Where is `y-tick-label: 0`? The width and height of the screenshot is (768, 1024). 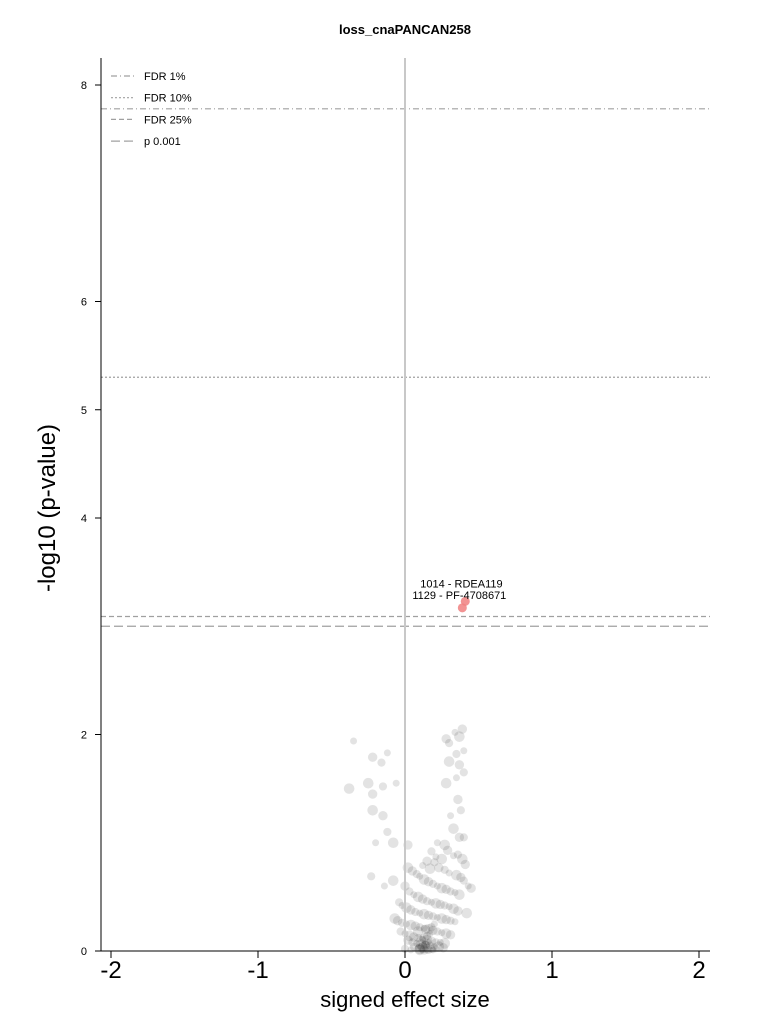 y-tick-label: 0 is located at coordinates (84, 952).